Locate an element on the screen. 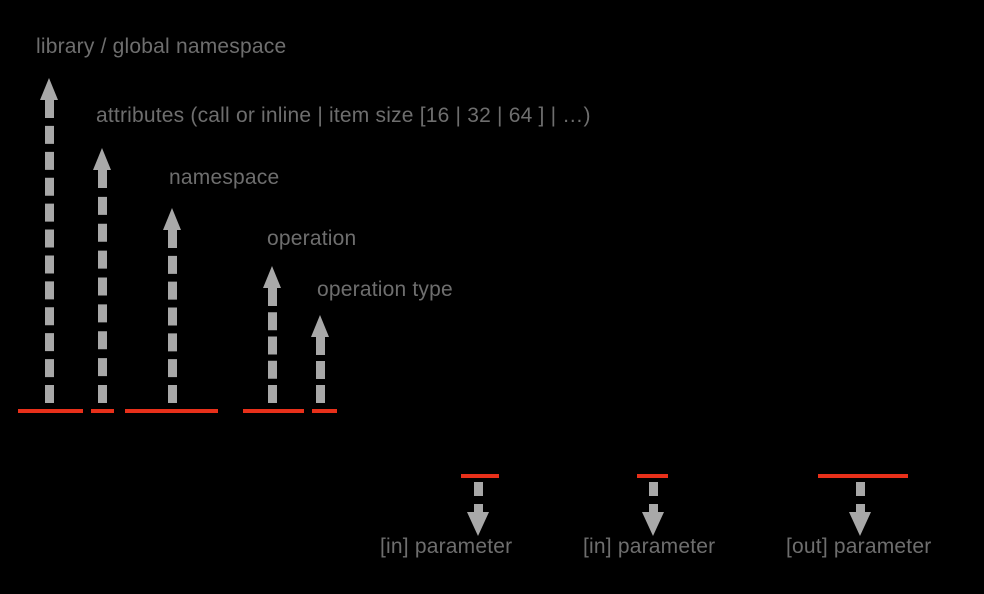 The width and height of the screenshot is (984, 594). segment-attributes is located at coordinates (102, 411).